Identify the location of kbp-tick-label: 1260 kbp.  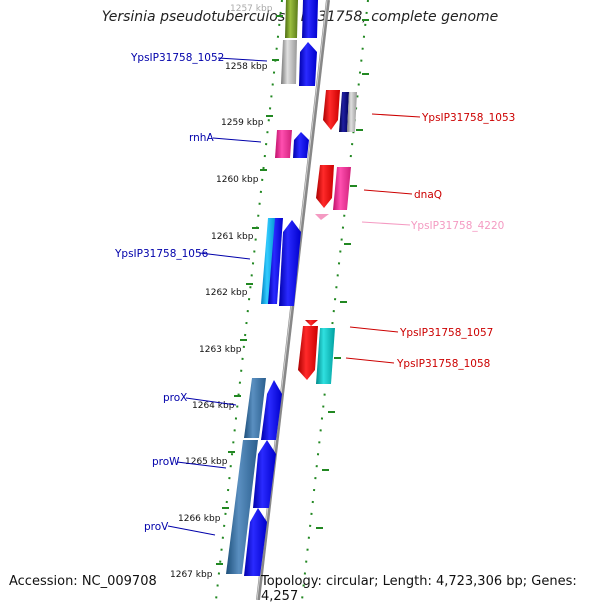
(237, 180).